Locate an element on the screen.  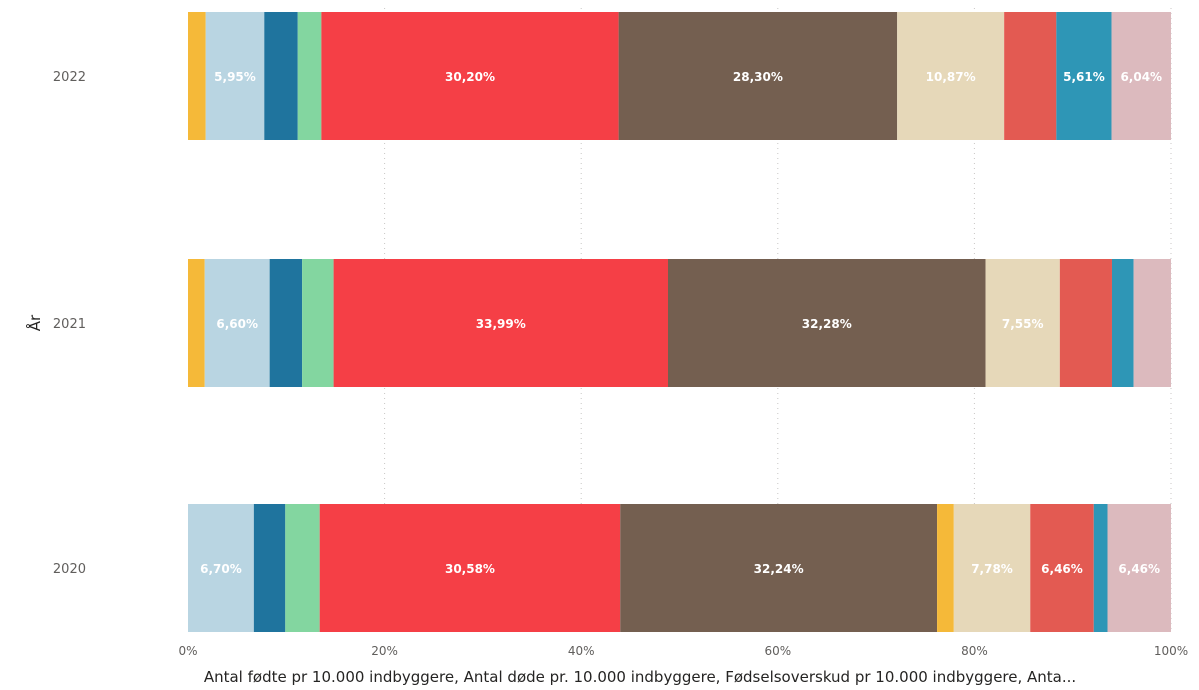
data-label: 5,61% is located at coordinates (1084, 77).